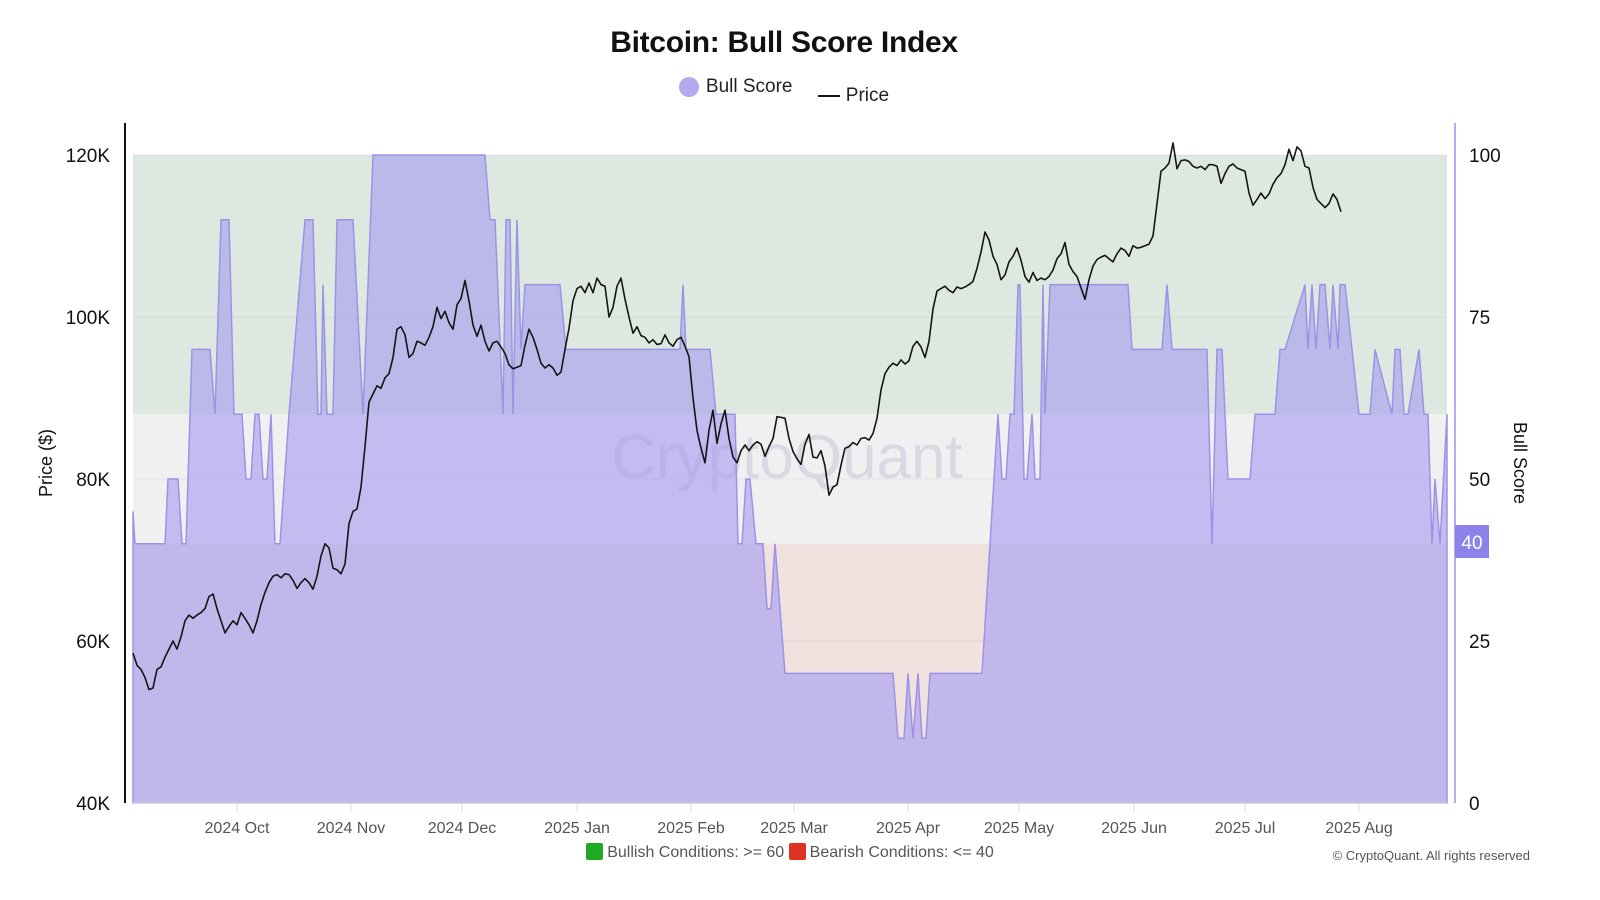  I want to click on x-tick-label: 2025 May, so click(1019, 828).